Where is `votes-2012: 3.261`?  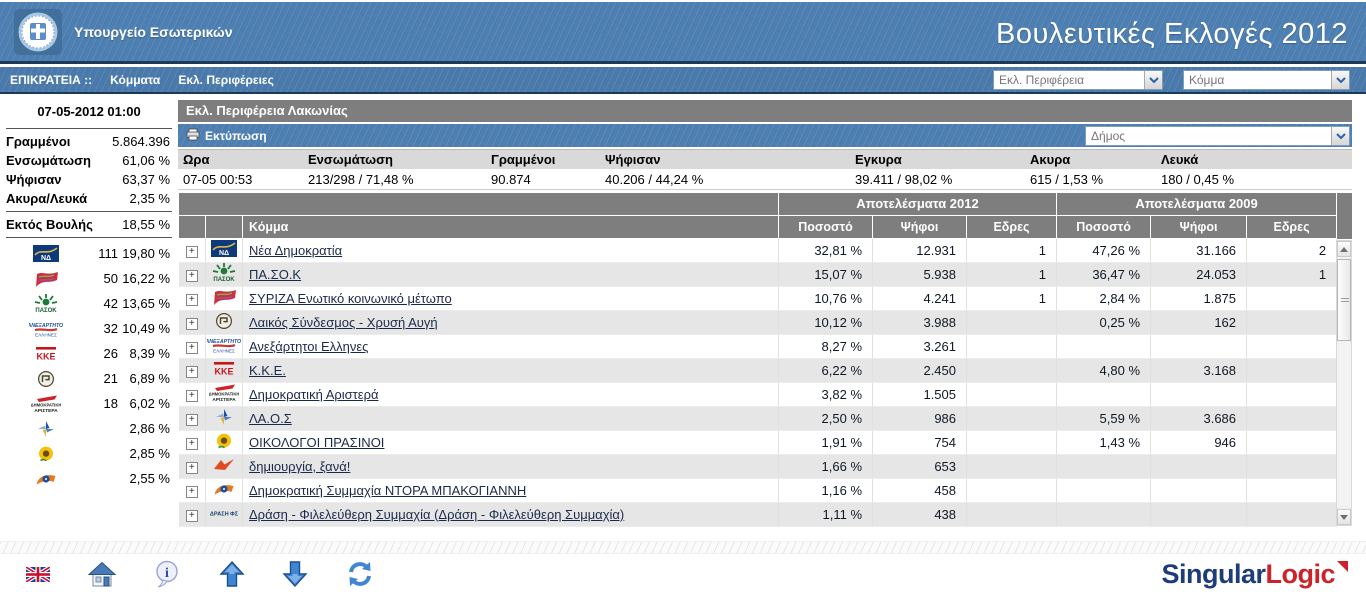 votes-2012: 3.261 is located at coordinates (920, 346).